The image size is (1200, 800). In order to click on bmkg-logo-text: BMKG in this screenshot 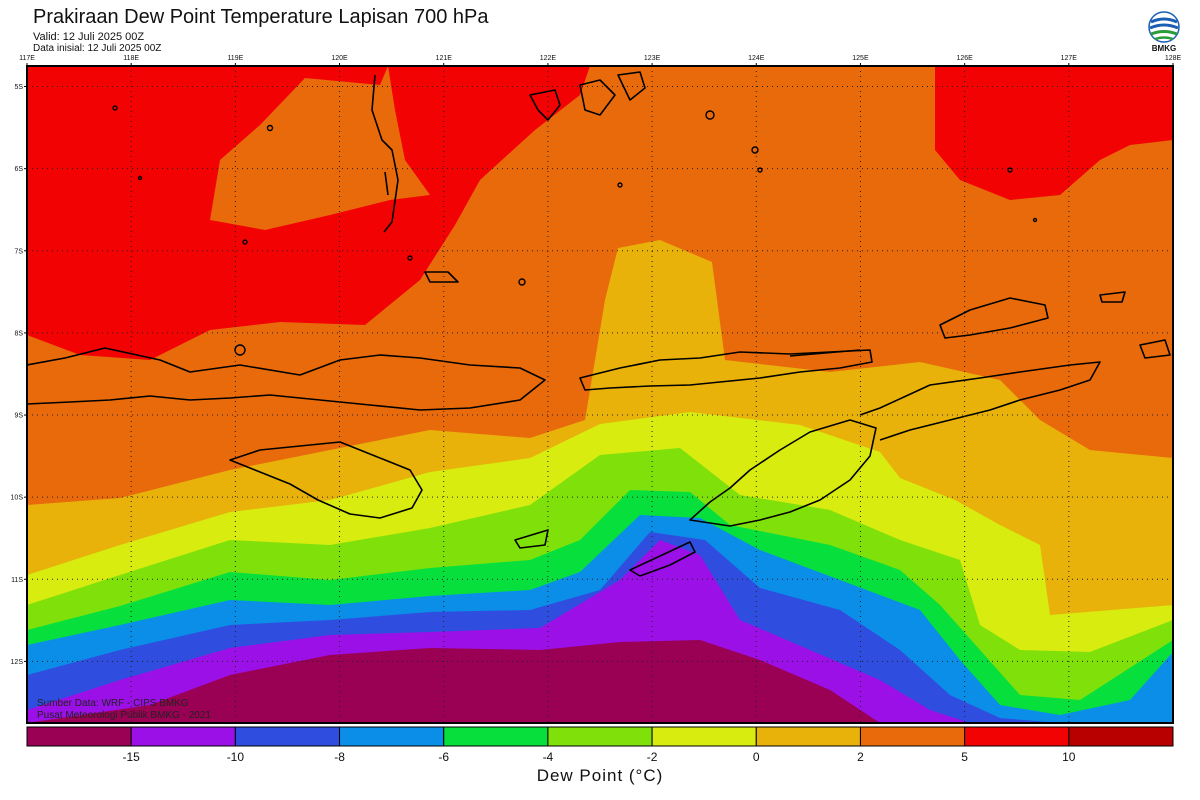, I will do `click(1164, 48)`.